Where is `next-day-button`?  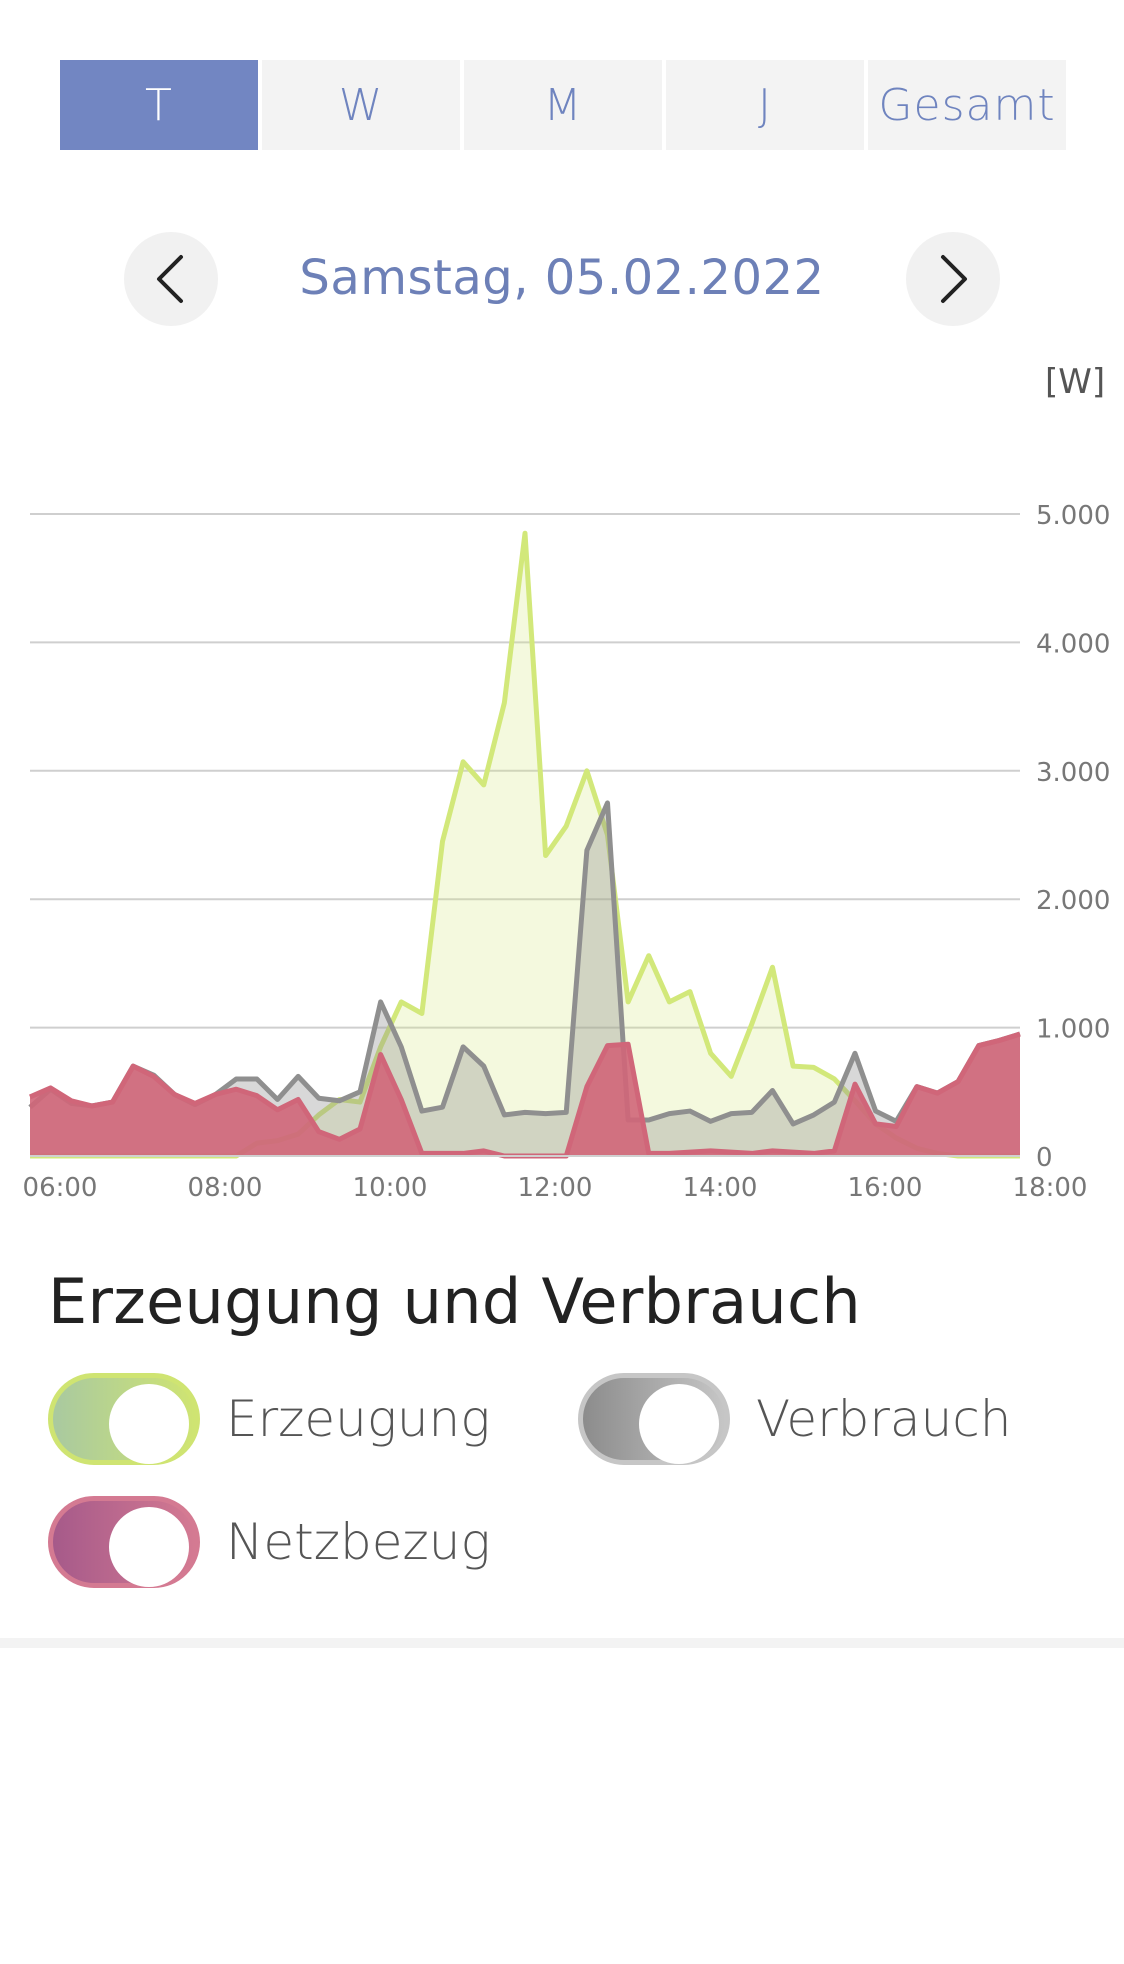 next-day-button is located at coordinates (953, 279).